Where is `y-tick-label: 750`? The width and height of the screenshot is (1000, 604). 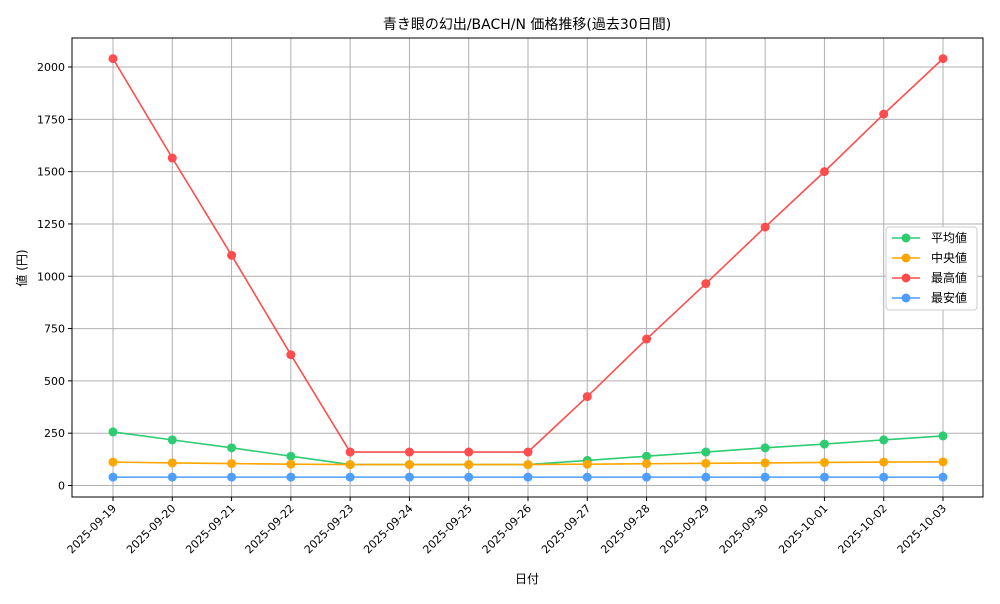
y-tick-label: 750 is located at coordinates (54, 329).